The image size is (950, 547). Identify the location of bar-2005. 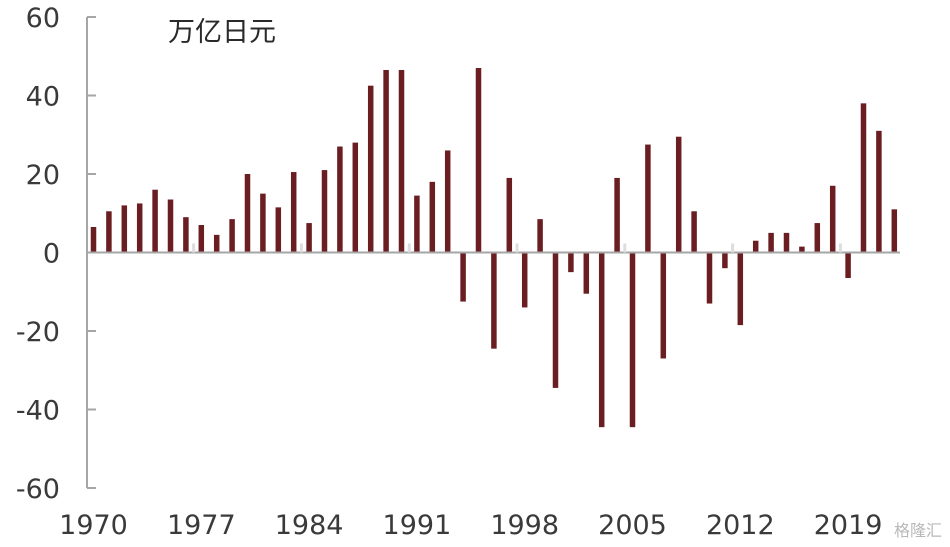
(632, 340).